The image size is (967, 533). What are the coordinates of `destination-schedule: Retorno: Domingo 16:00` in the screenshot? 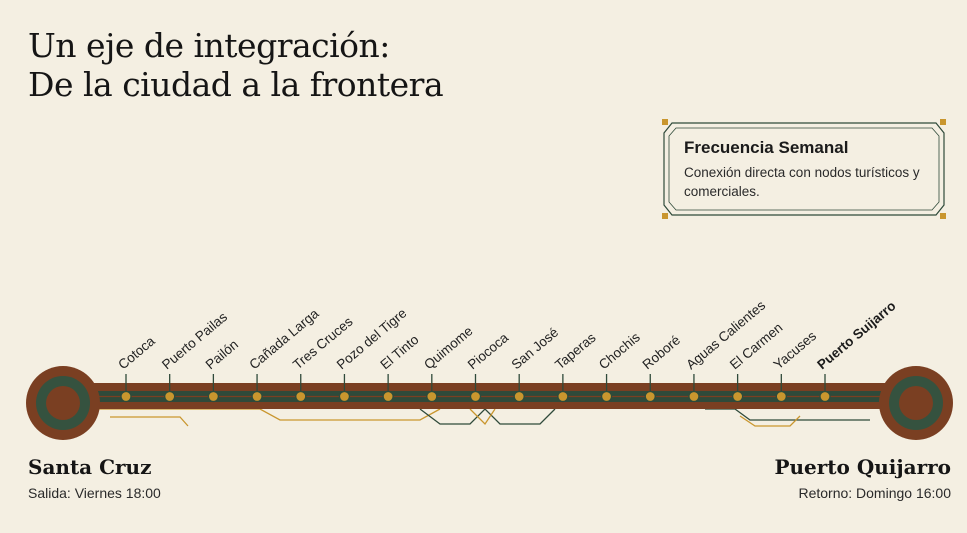 It's located at (874, 493).